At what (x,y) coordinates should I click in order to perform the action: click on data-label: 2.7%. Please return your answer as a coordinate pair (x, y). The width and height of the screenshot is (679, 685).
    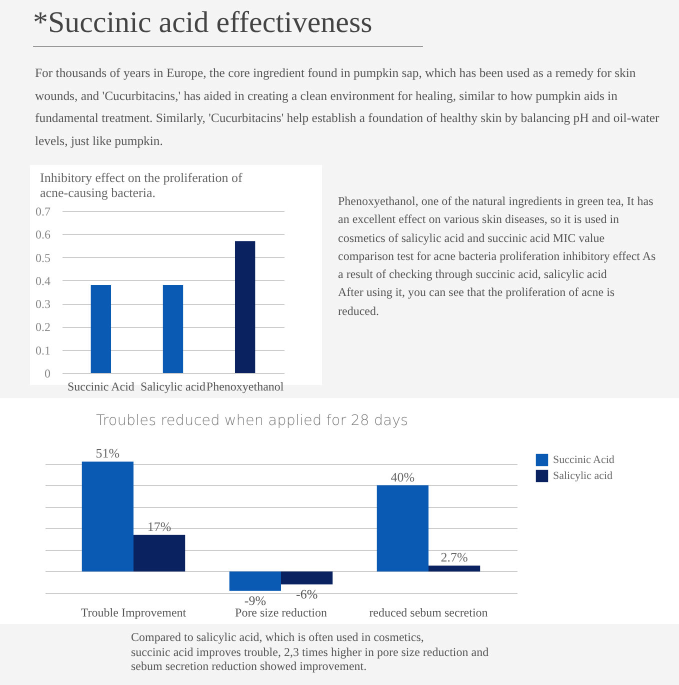
    Looking at the image, I should click on (454, 557).